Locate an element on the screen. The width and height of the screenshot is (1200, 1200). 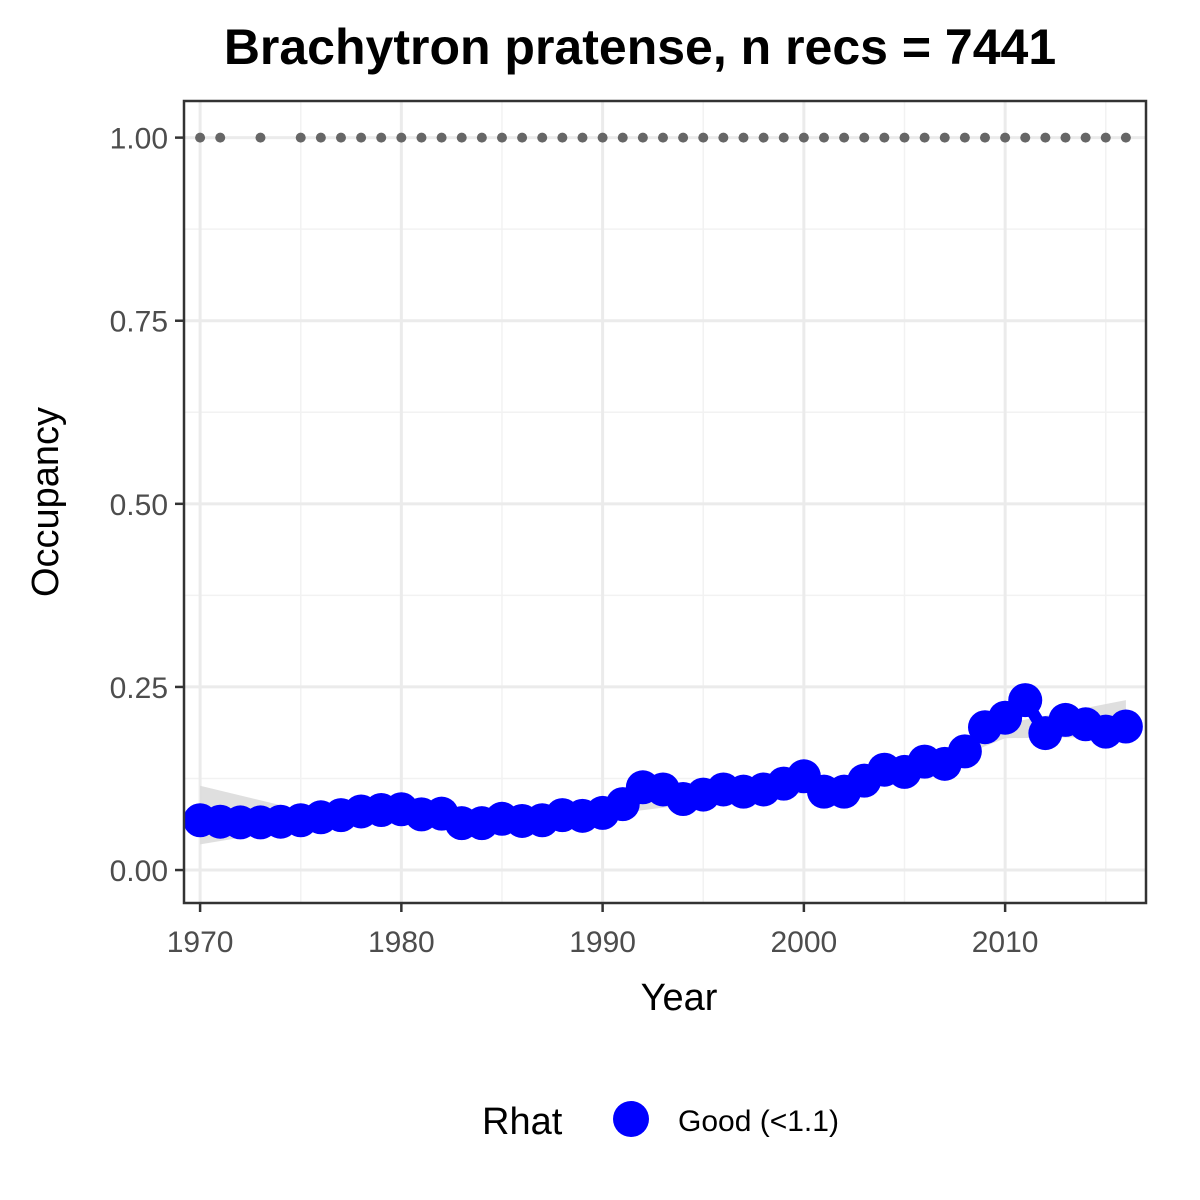
y-tick-label: 0.75 is located at coordinates (139, 322).